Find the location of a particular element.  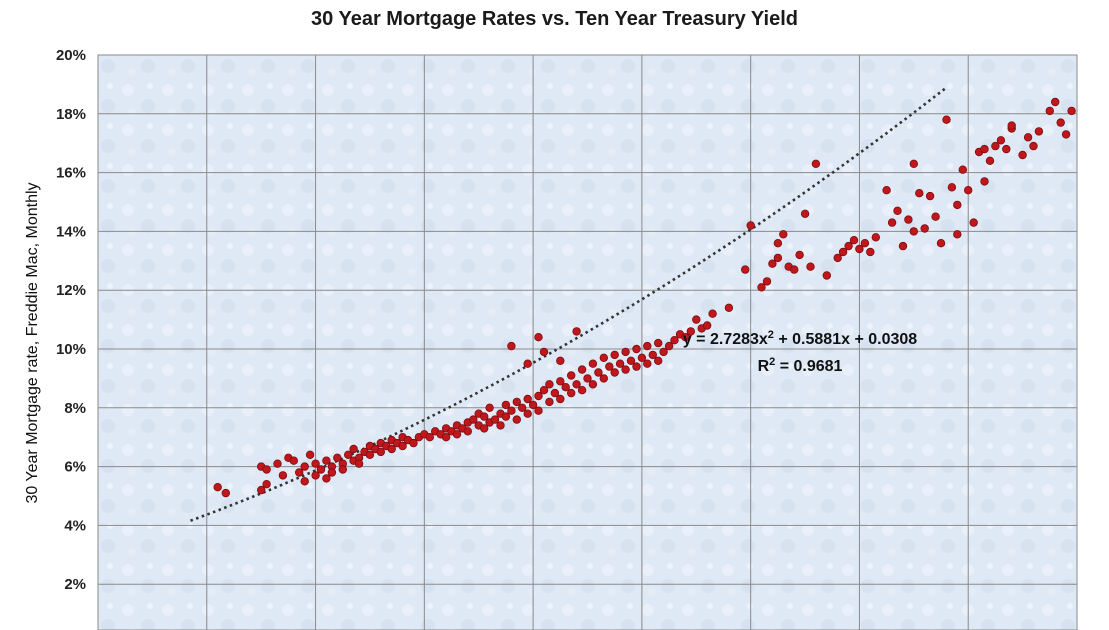

y-tick-label: 8% is located at coordinates (75, 408).